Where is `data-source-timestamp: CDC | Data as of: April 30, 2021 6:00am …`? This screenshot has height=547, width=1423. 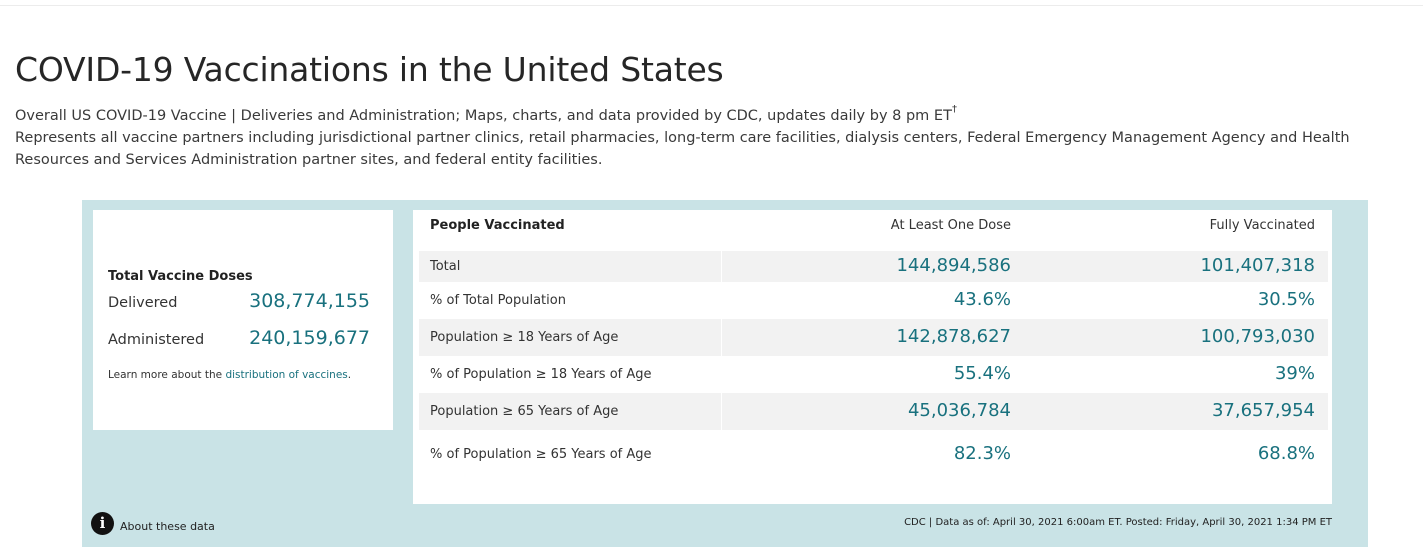
data-source-timestamp: CDC | Data as of: April 30, 2021 6:00am … is located at coordinates (1118, 522).